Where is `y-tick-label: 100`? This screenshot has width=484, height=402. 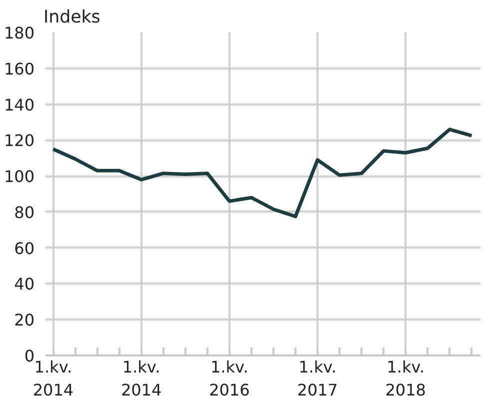
y-tick-label: 100 is located at coordinates (19, 176).